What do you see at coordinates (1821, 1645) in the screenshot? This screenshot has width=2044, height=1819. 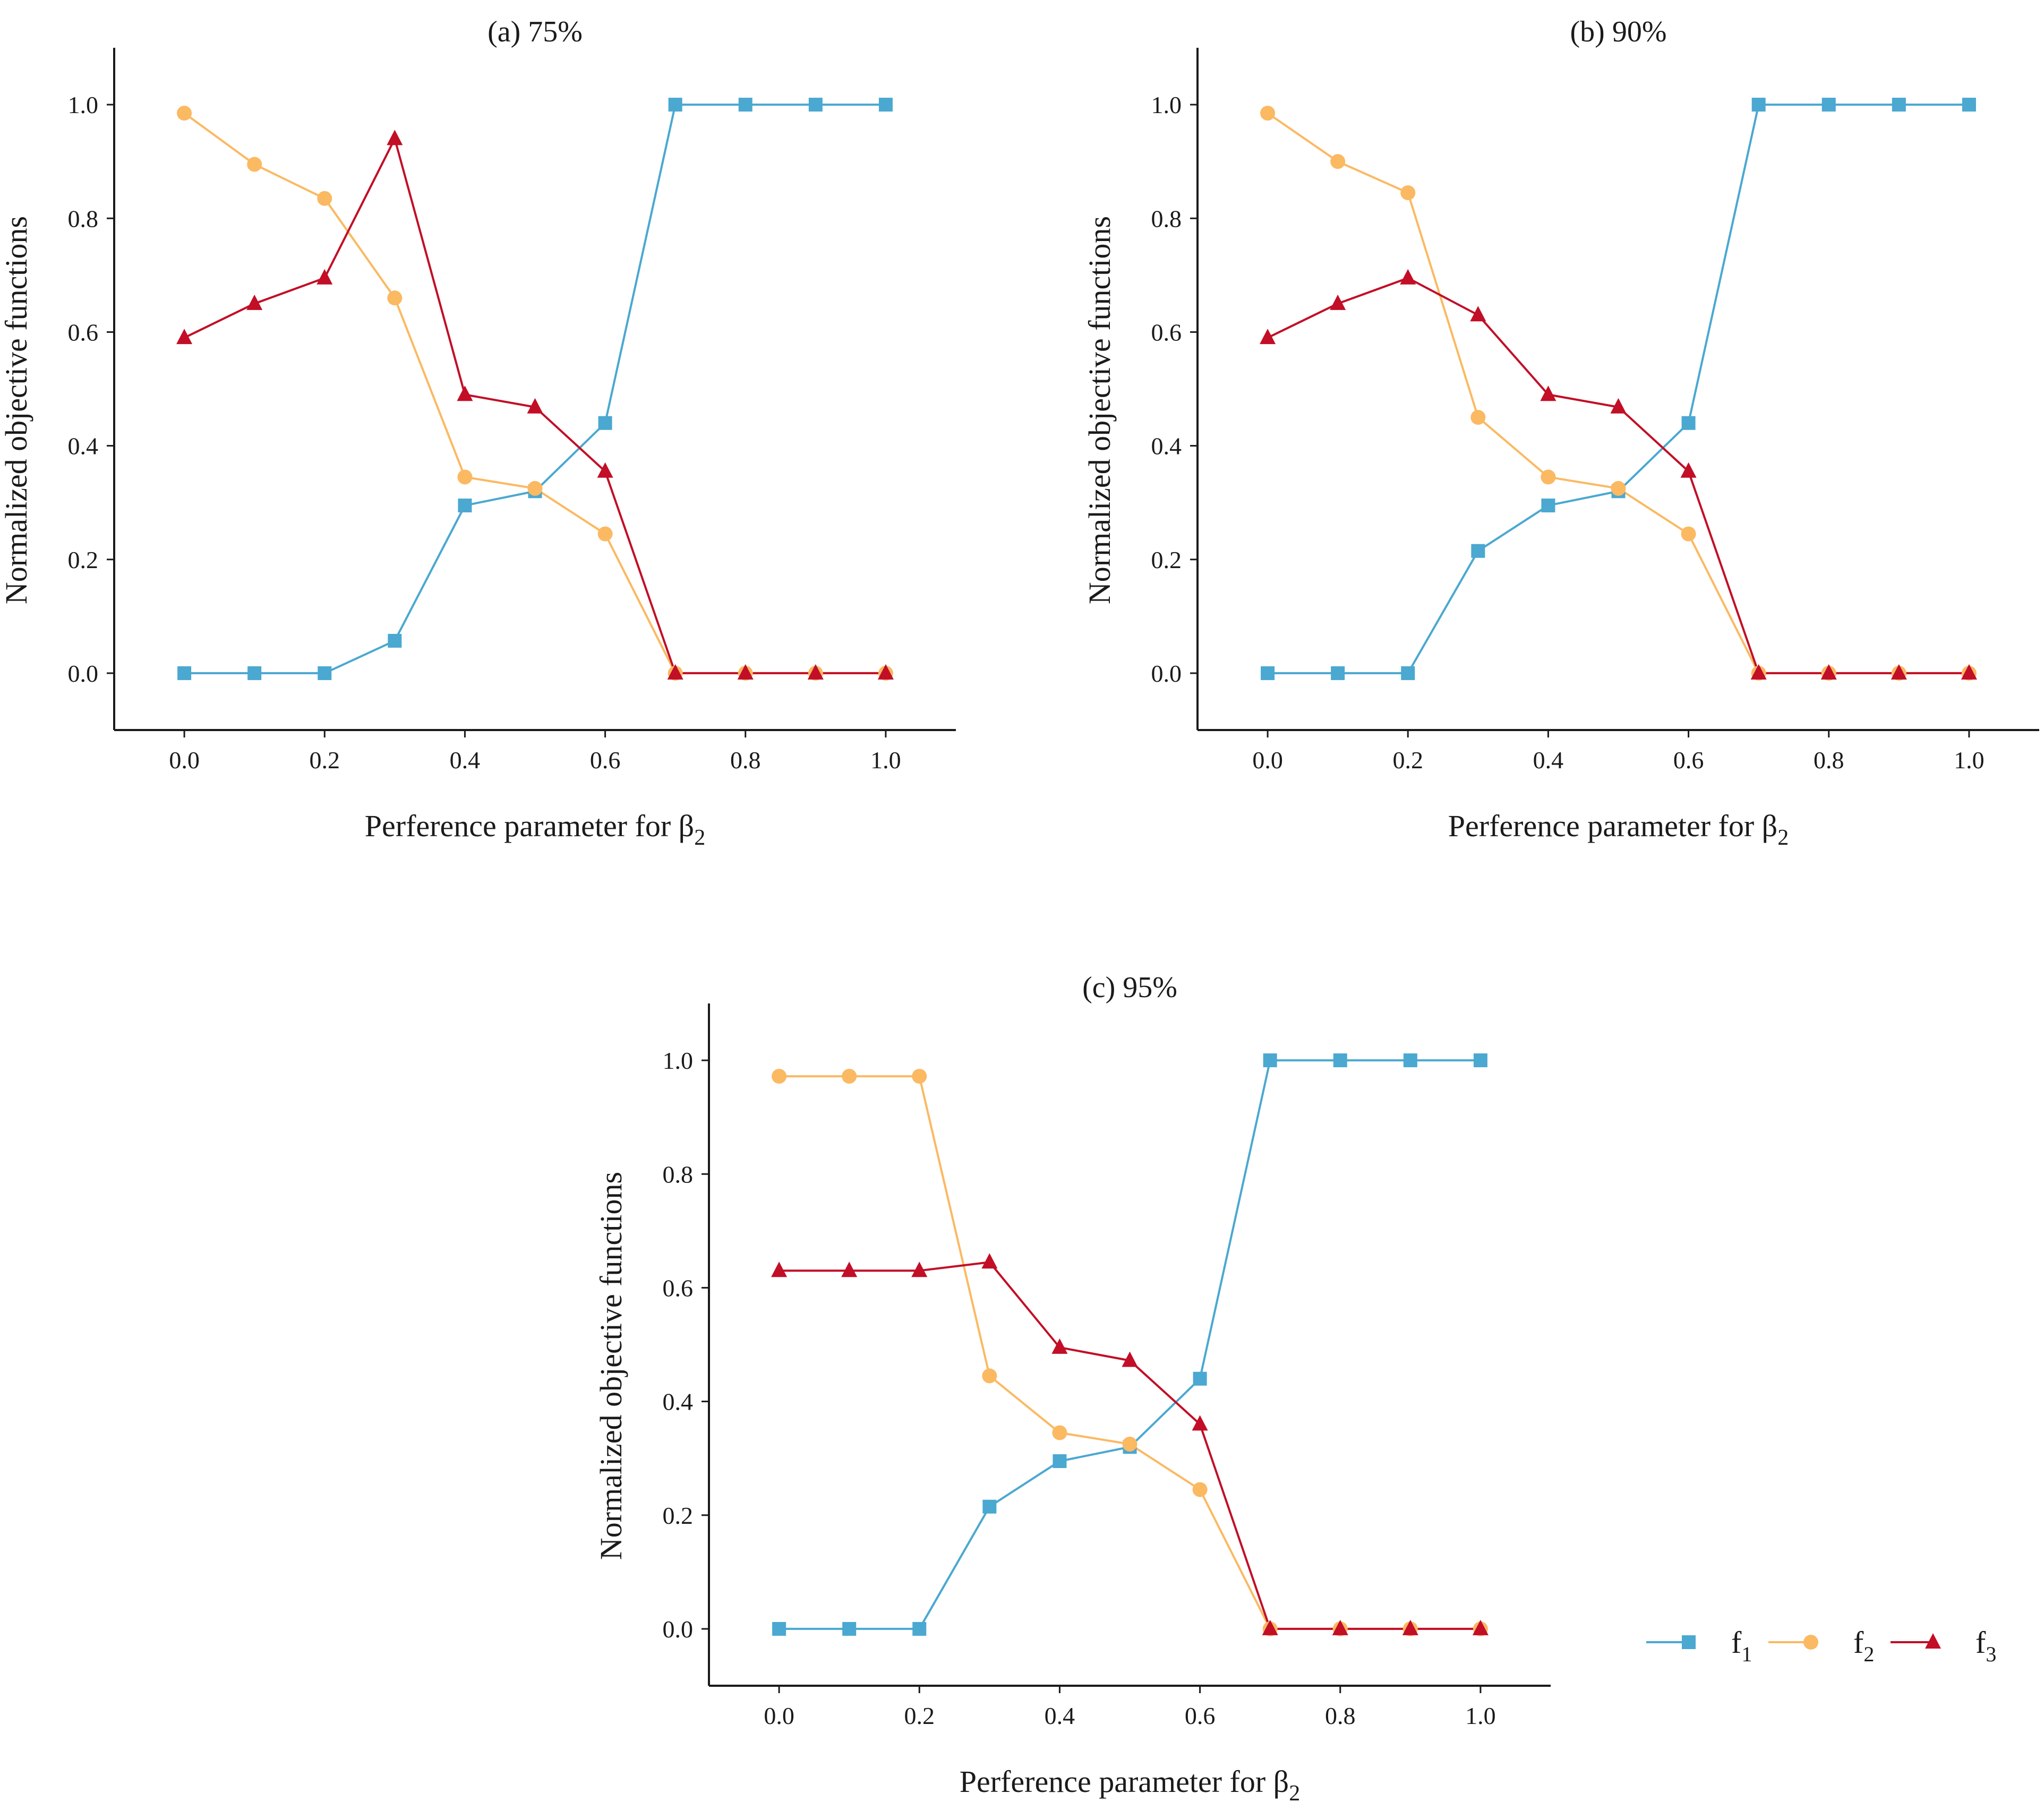 I see `legend: f1 f2 f3` at bounding box center [1821, 1645].